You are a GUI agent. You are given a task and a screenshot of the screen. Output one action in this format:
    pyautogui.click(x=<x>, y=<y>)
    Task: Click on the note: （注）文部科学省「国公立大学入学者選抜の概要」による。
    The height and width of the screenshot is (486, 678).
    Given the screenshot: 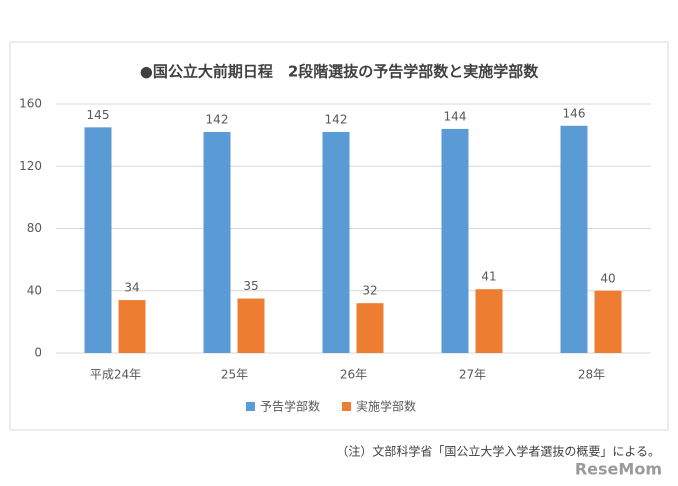 What is the action you would take?
    pyautogui.click(x=498, y=451)
    